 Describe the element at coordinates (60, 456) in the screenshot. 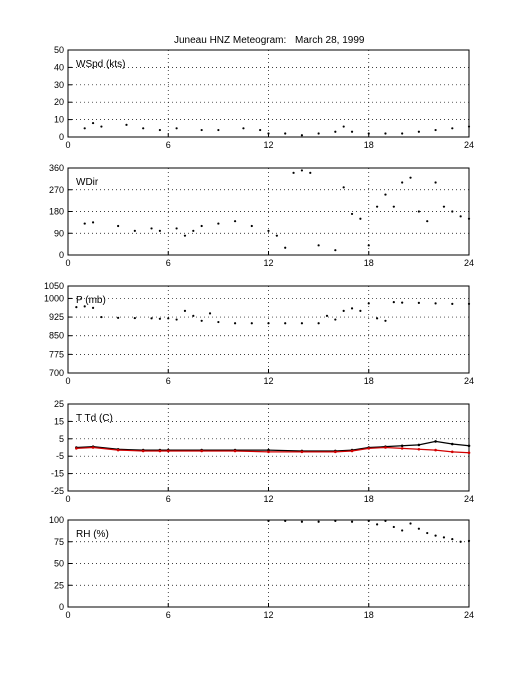

I see `y-tick-label: -5` at that location.